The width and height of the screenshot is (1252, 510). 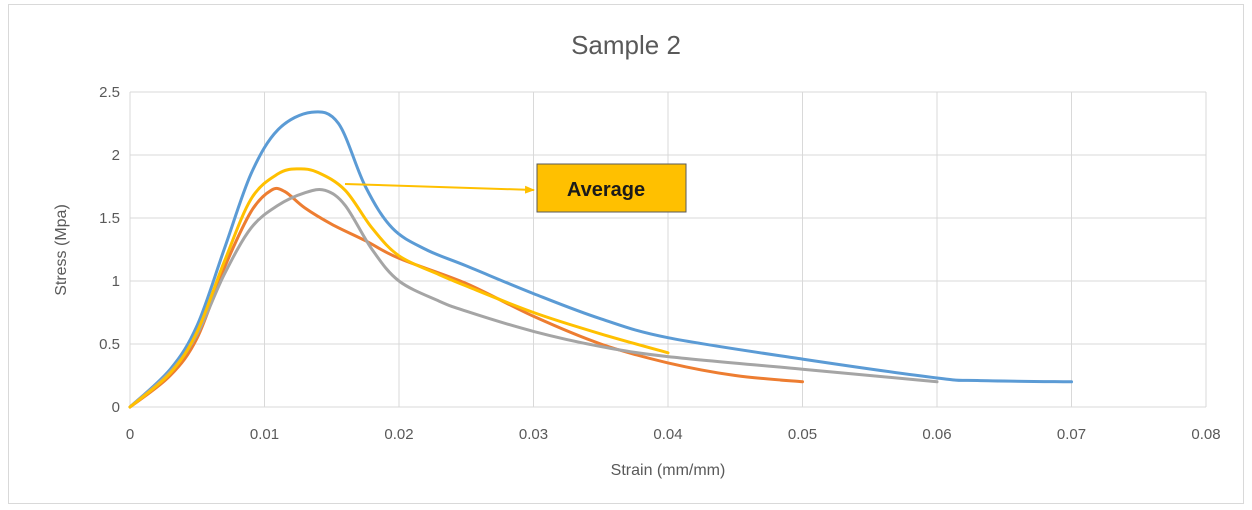 What do you see at coordinates (398, 434) in the screenshot?
I see `x-tick-label: 0.02` at bounding box center [398, 434].